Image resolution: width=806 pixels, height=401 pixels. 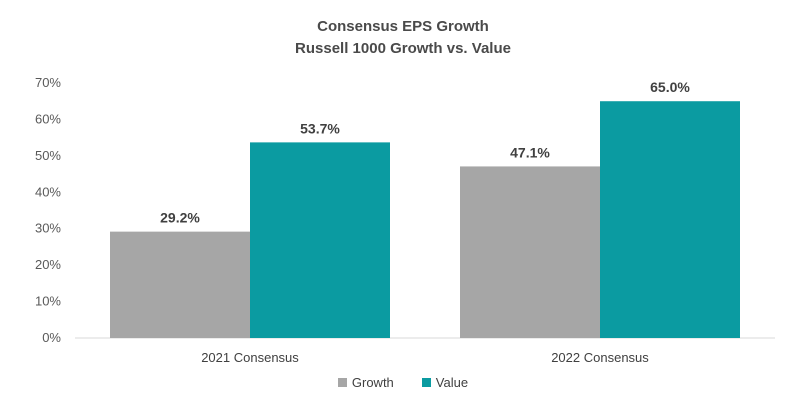 What do you see at coordinates (48, 155) in the screenshot?
I see `y-tick-label: 50%` at bounding box center [48, 155].